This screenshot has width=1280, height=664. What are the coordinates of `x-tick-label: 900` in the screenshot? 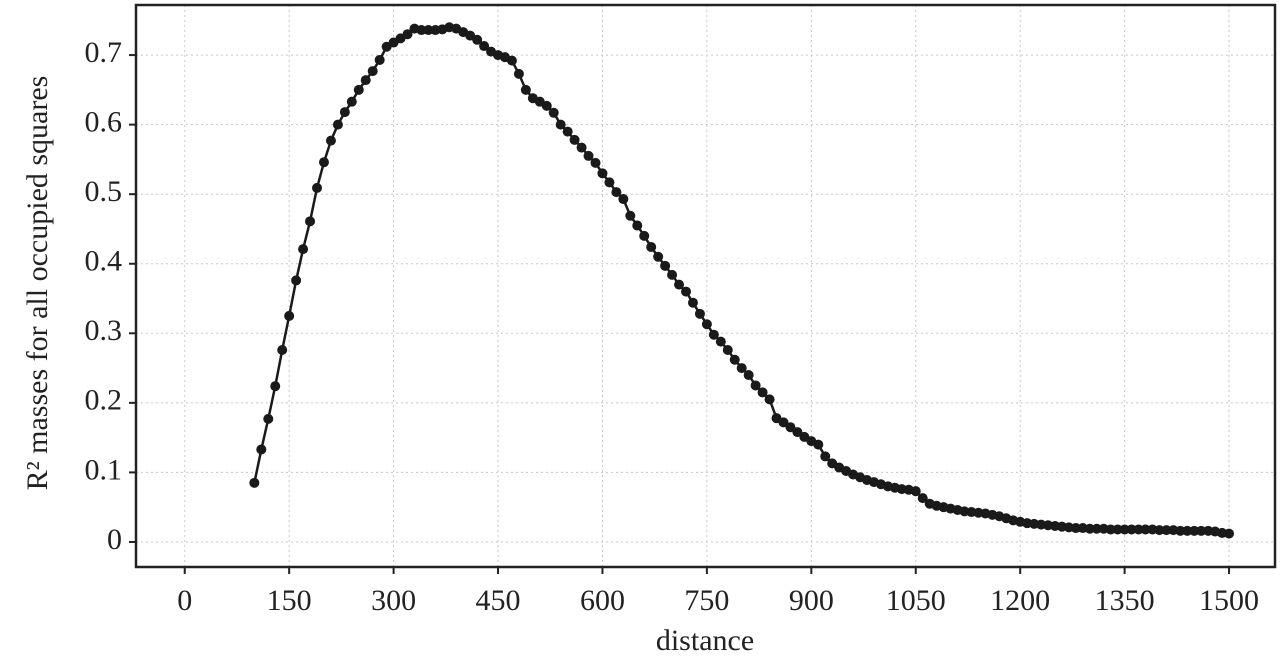 It's located at (811, 600).